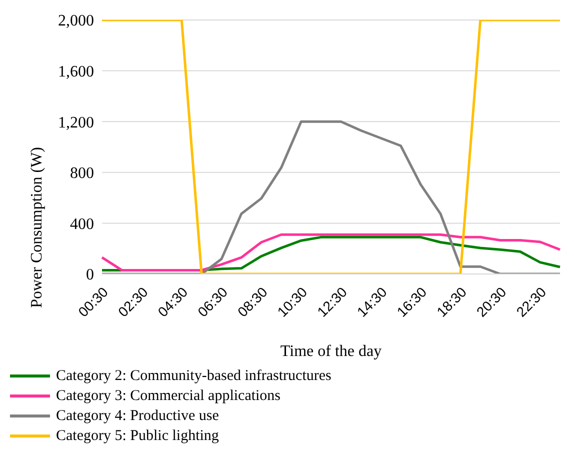  I want to click on y-tick-label: 1,200, so click(76, 123).